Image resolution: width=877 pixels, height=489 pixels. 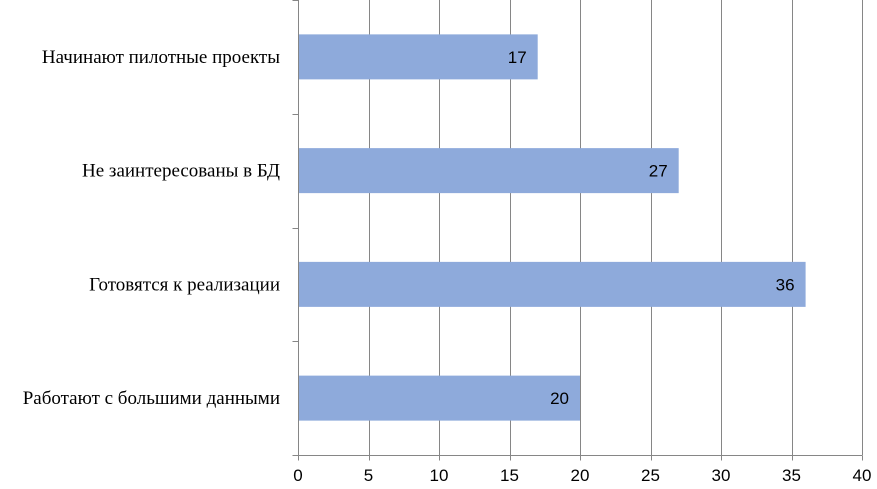 What do you see at coordinates (368, 475) in the screenshot?
I see `x-tick-label: 5` at bounding box center [368, 475].